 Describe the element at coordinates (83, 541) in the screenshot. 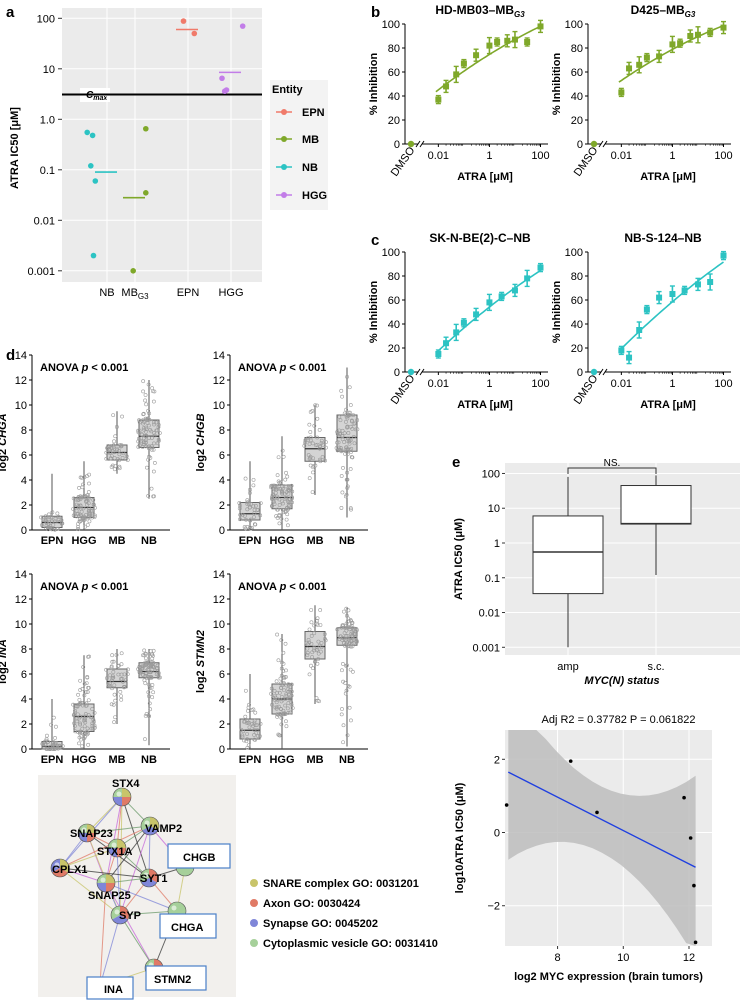

I see `box-xtick-label: HGG` at that location.